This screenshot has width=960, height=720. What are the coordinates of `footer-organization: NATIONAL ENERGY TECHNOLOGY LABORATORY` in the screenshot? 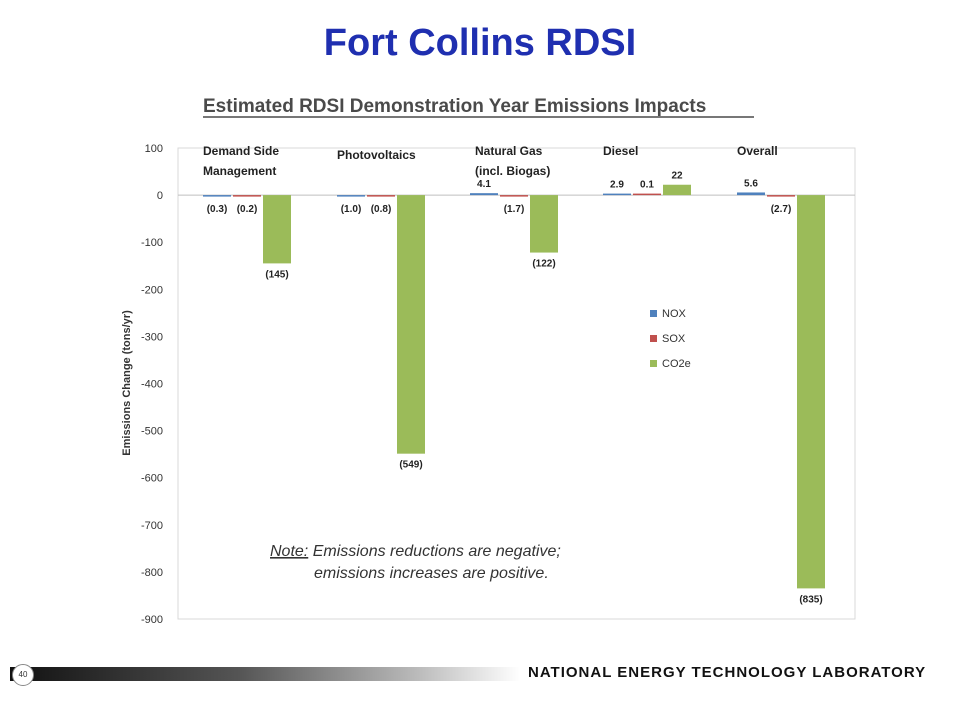 It's located at (727, 672).